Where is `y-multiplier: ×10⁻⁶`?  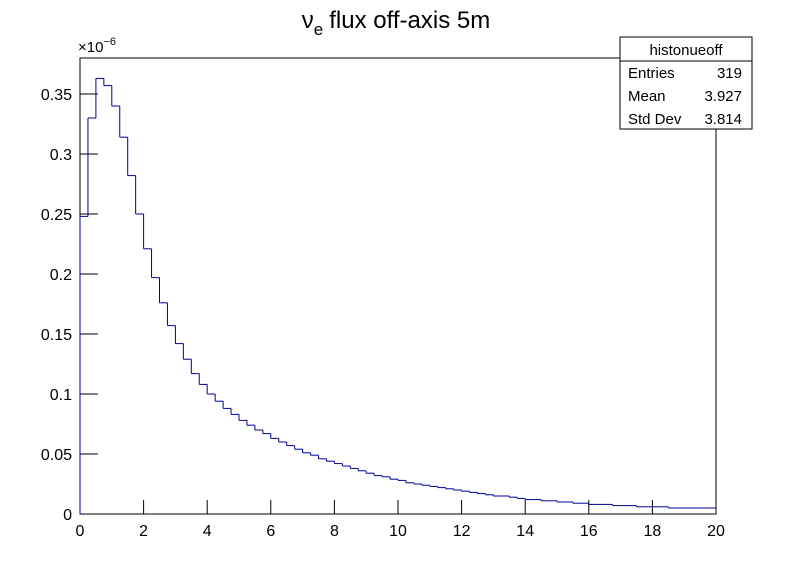
y-multiplier: ×10⁻⁶ is located at coordinates (97, 46).